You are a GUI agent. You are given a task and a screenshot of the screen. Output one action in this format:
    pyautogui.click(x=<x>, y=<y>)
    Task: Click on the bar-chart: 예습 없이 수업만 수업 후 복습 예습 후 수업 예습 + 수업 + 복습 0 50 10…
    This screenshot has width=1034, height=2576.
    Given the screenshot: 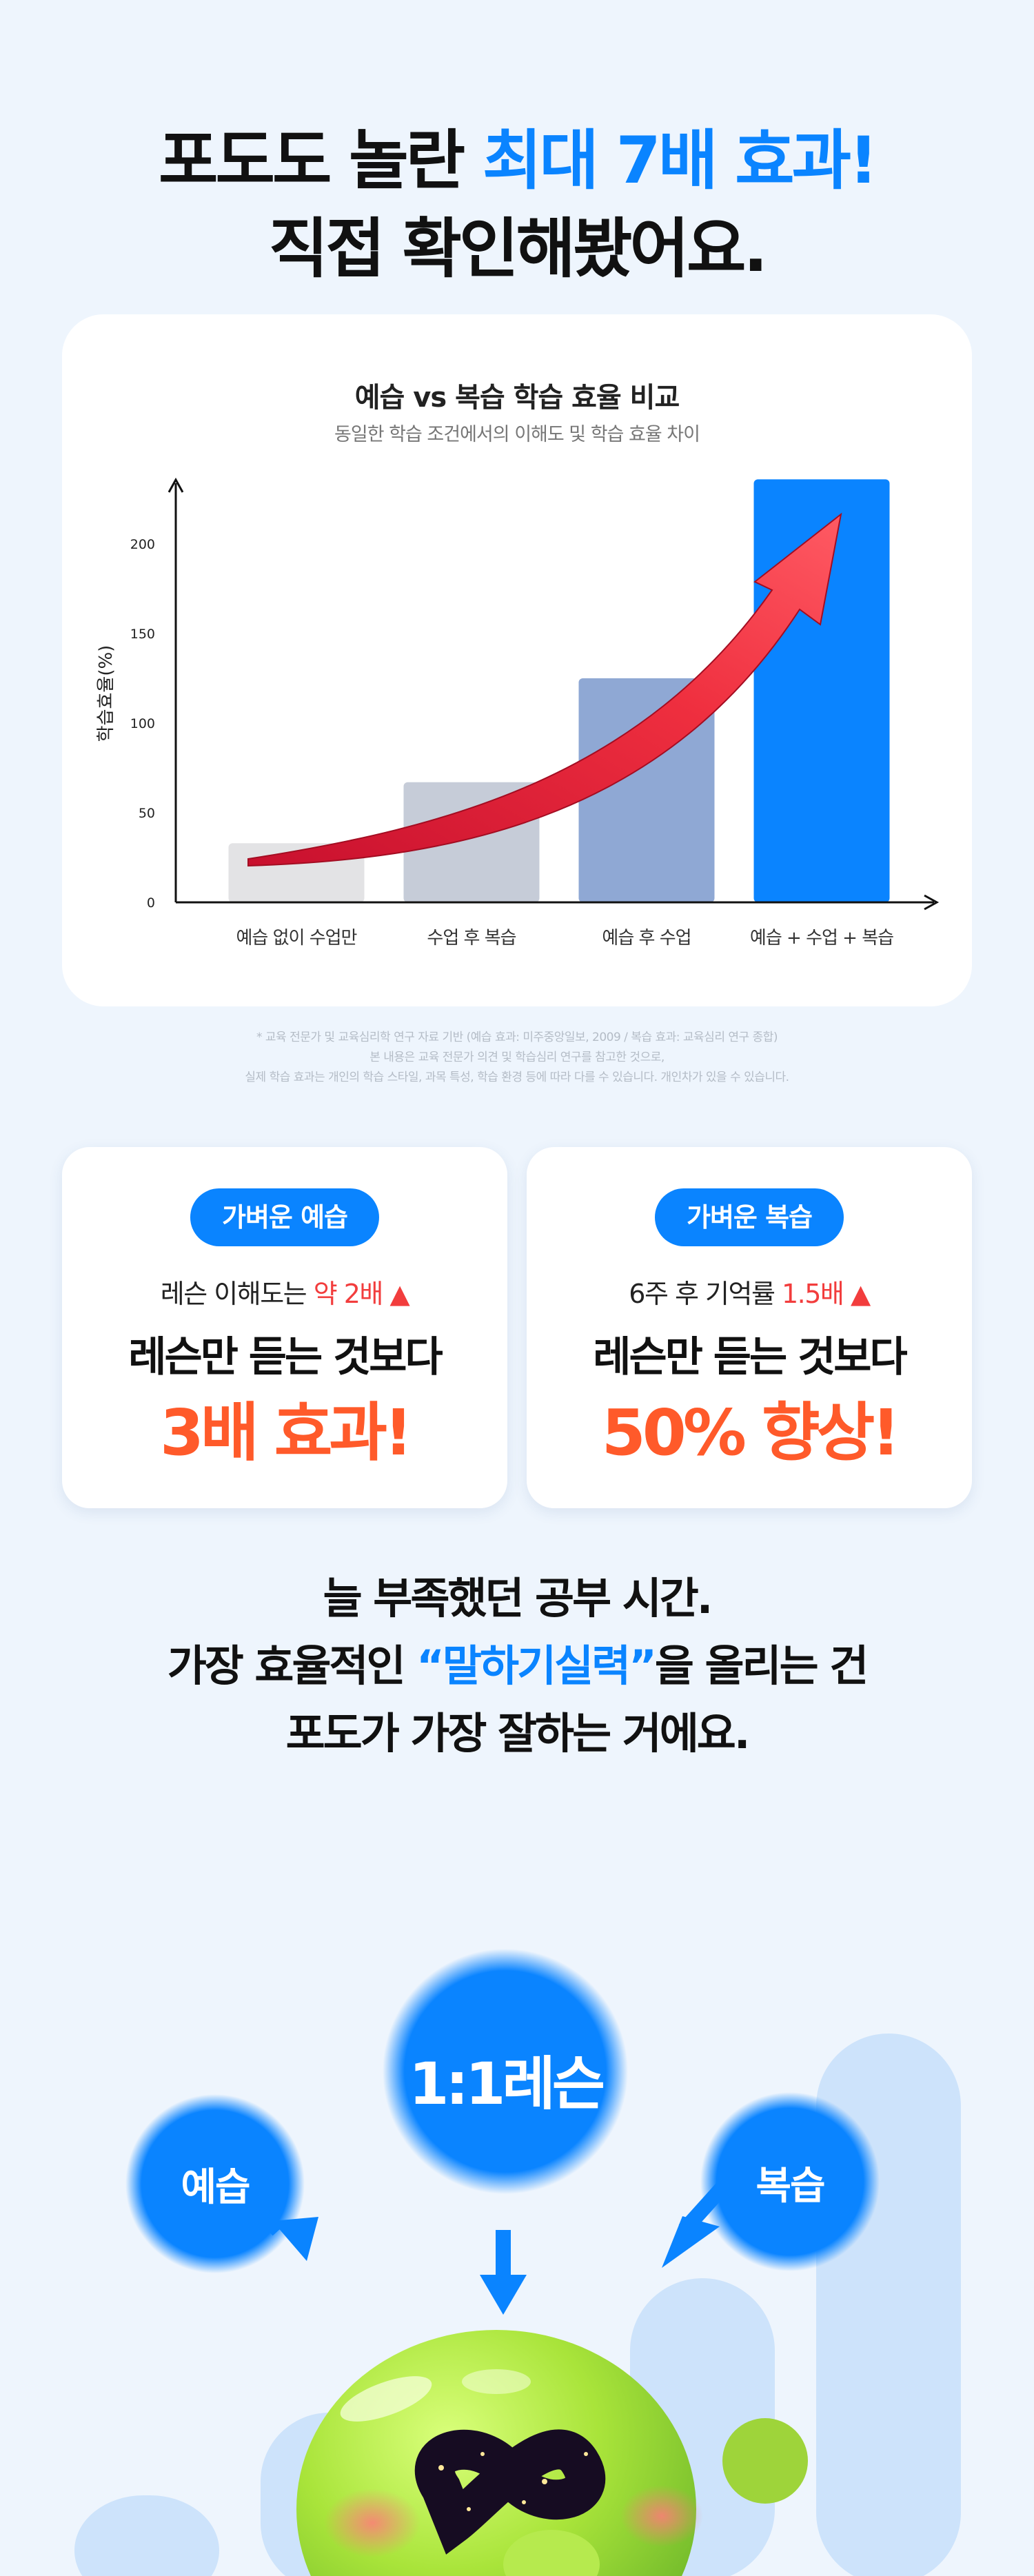 What is the action you would take?
    pyautogui.click(x=518, y=713)
    